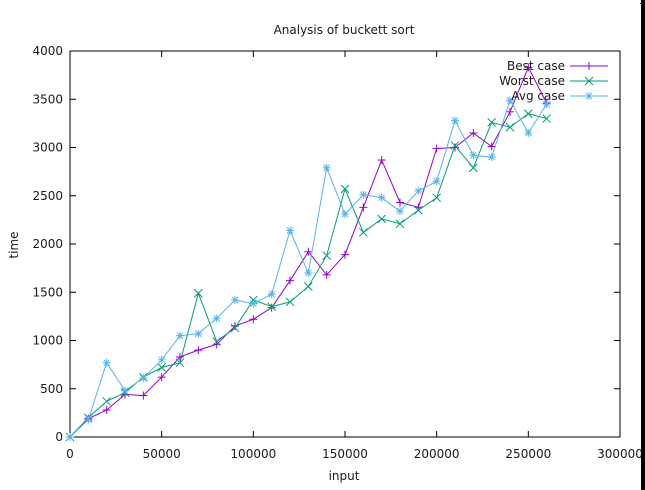 This screenshot has width=645, height=490. Describe the element at coordinates (47, 148) in the screenshot. I see `y-tick-label: 3000` at that location.